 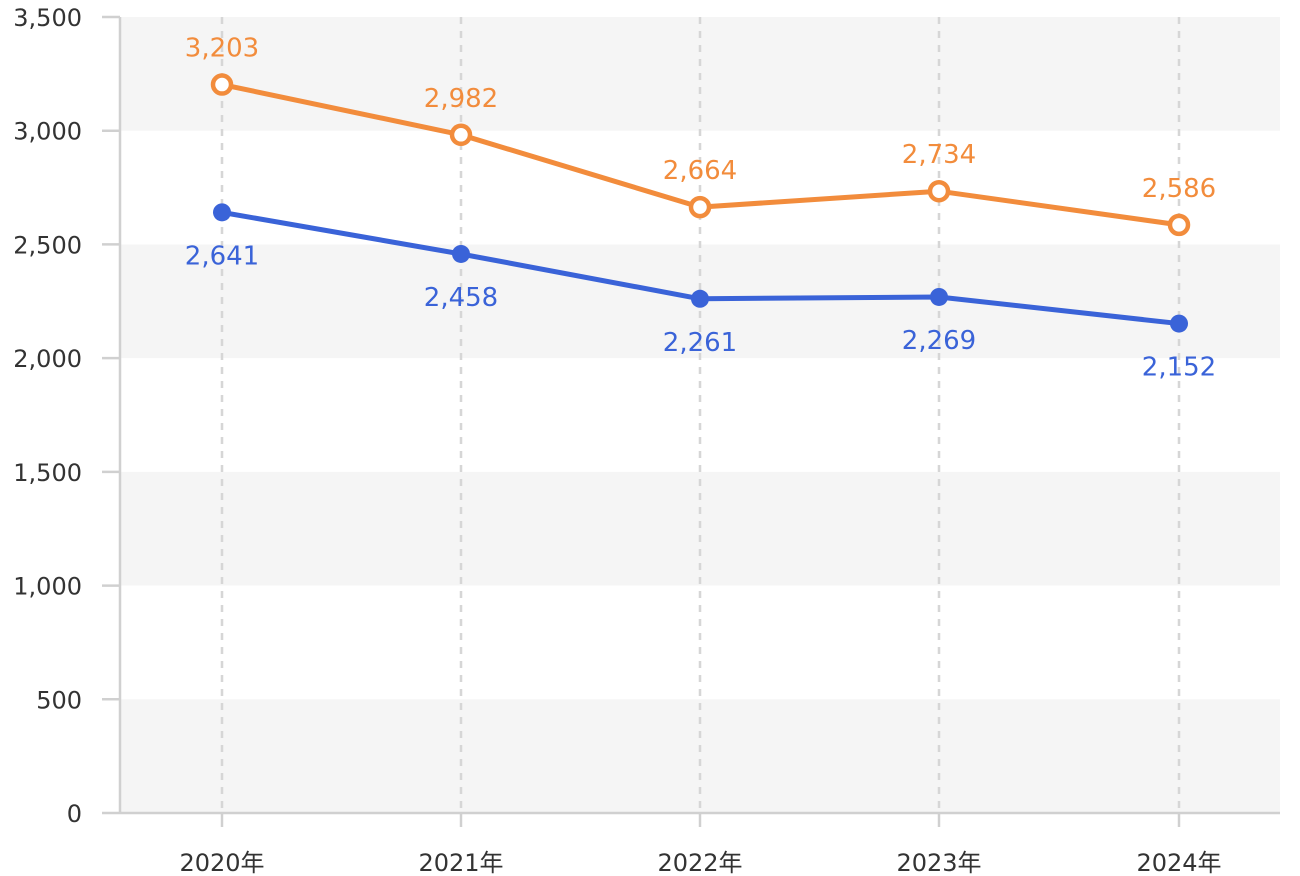 What do you see at coordinates (700, 756) in the screenshot?
I see `background-band` at bounding box center [700, 756].